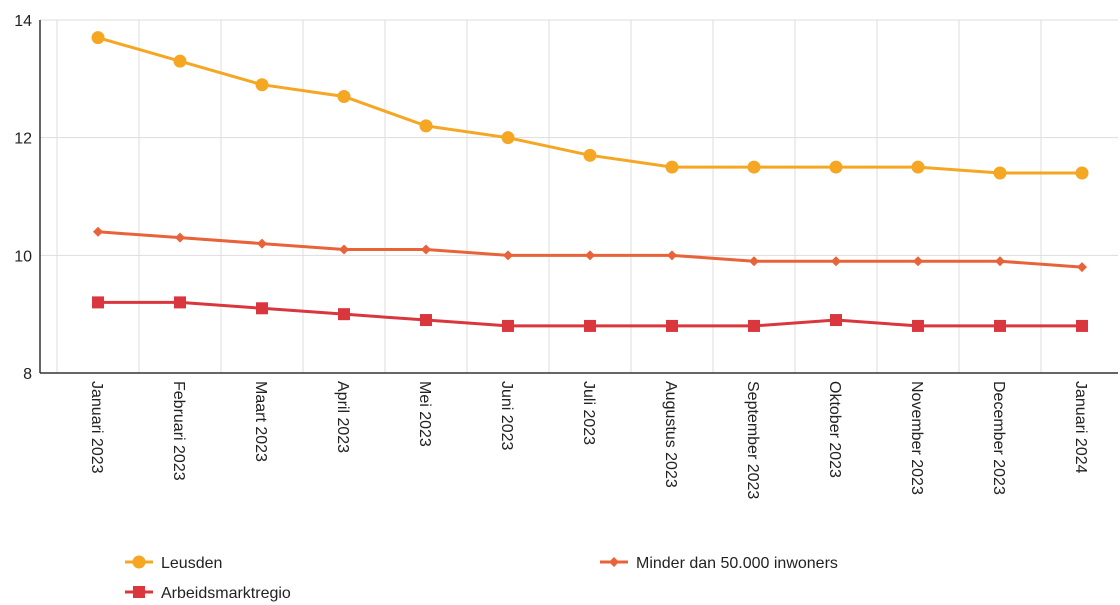  What do you see at coordinates (834, 429) in the screenshot?
I see `x-tick-label: Oktober 2023` at bounding box center [834, 429].